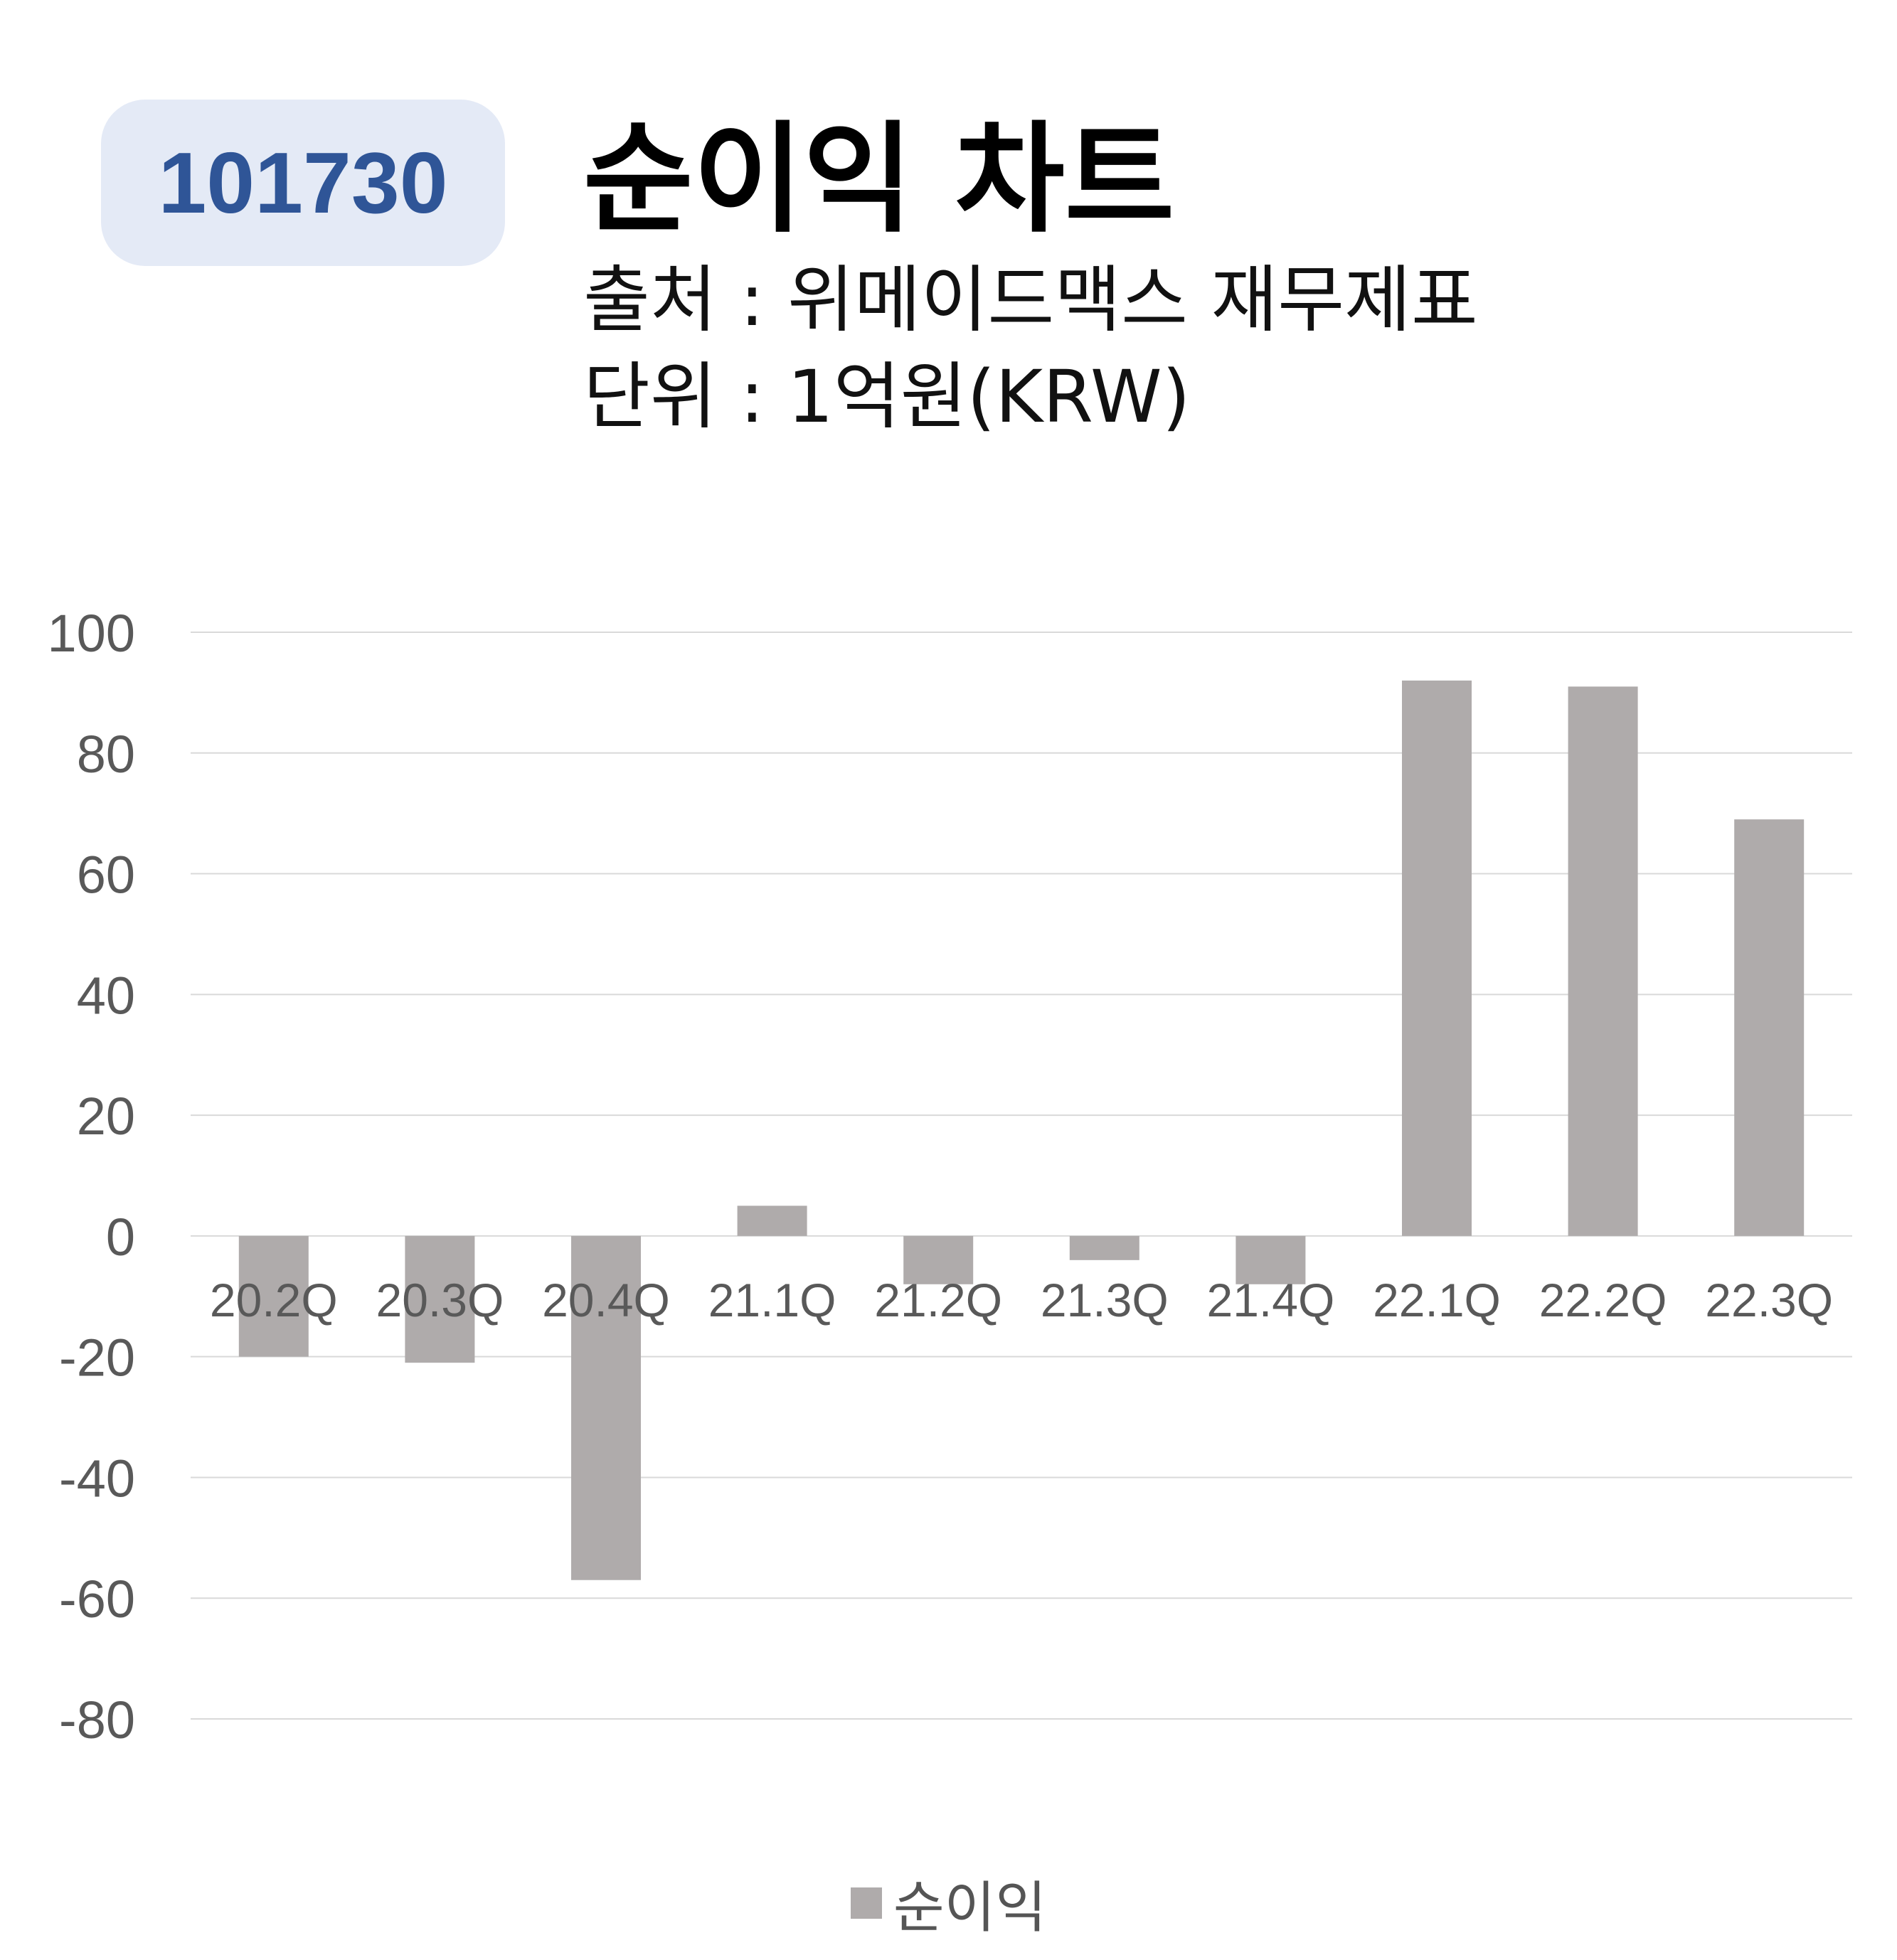 This screenshot has width=1897, height=1960. Describe the element at coordinates (1770, 1027) in the screenshot. I see `bar-22.3Q` at that location.